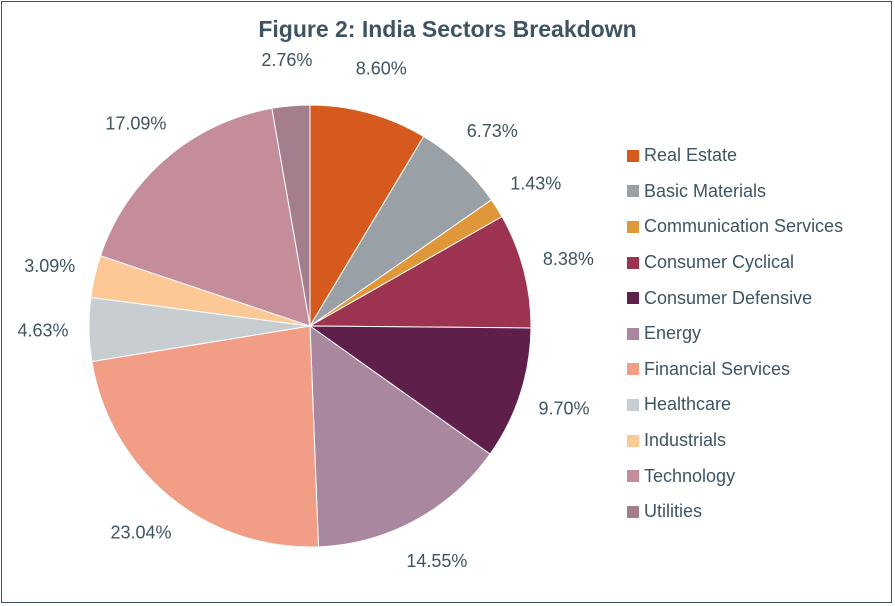 Image resolution: width=895 pixels, height=606 pixels. I want to click on pie-slice-real-estate, so click(367, 216).